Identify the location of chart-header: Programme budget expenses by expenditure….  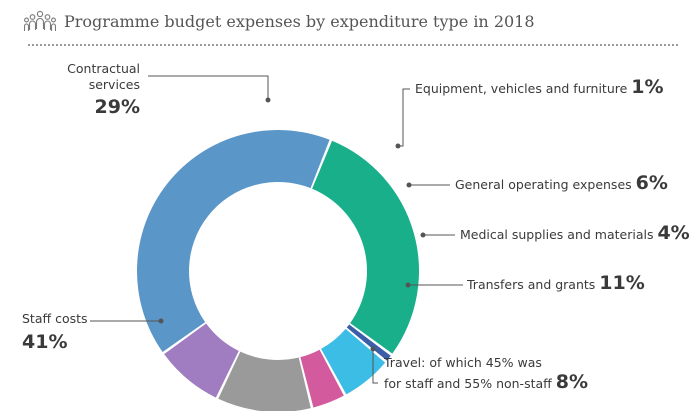
(279, 21).